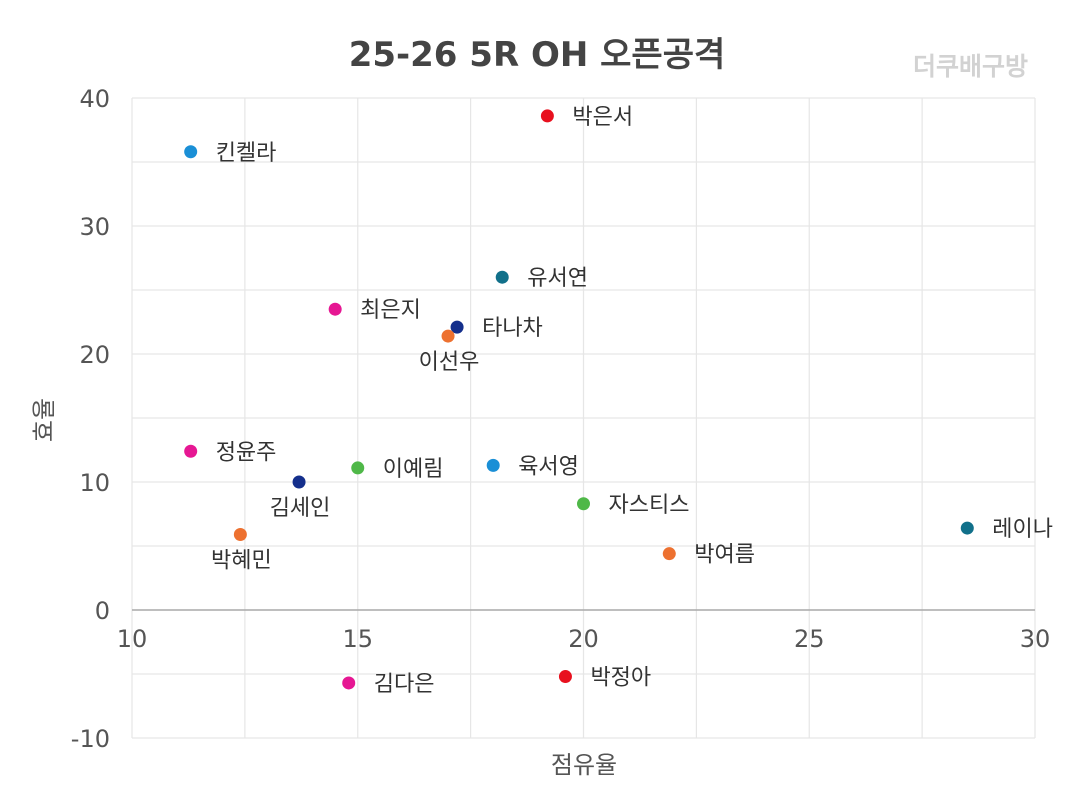 The image size is (1075, 799). What do you see at coordinates (94, 355) in the screenshot?
I see `y-tick-label: 20` at bounding box center [94, 355].